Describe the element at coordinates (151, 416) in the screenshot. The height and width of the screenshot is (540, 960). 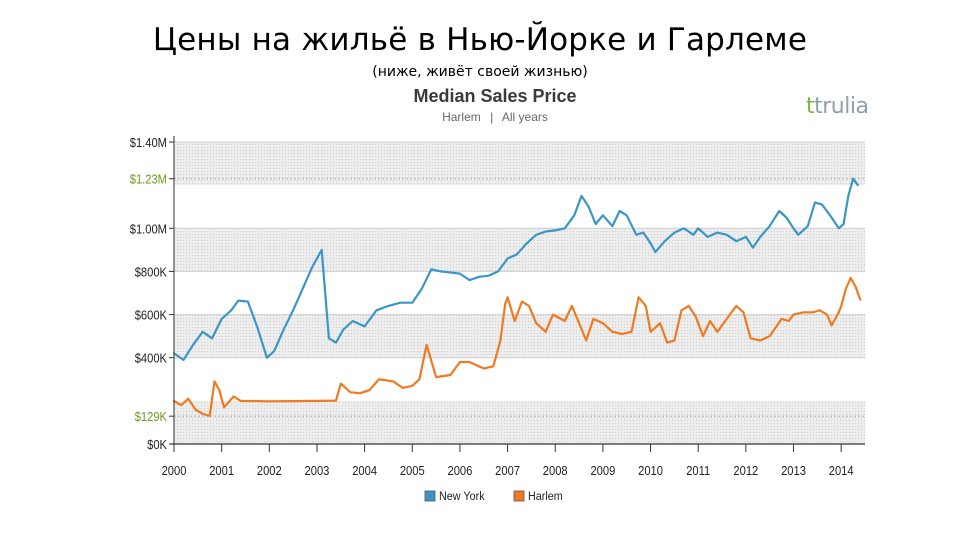
I see `y-tick-label: $129K` at that location.